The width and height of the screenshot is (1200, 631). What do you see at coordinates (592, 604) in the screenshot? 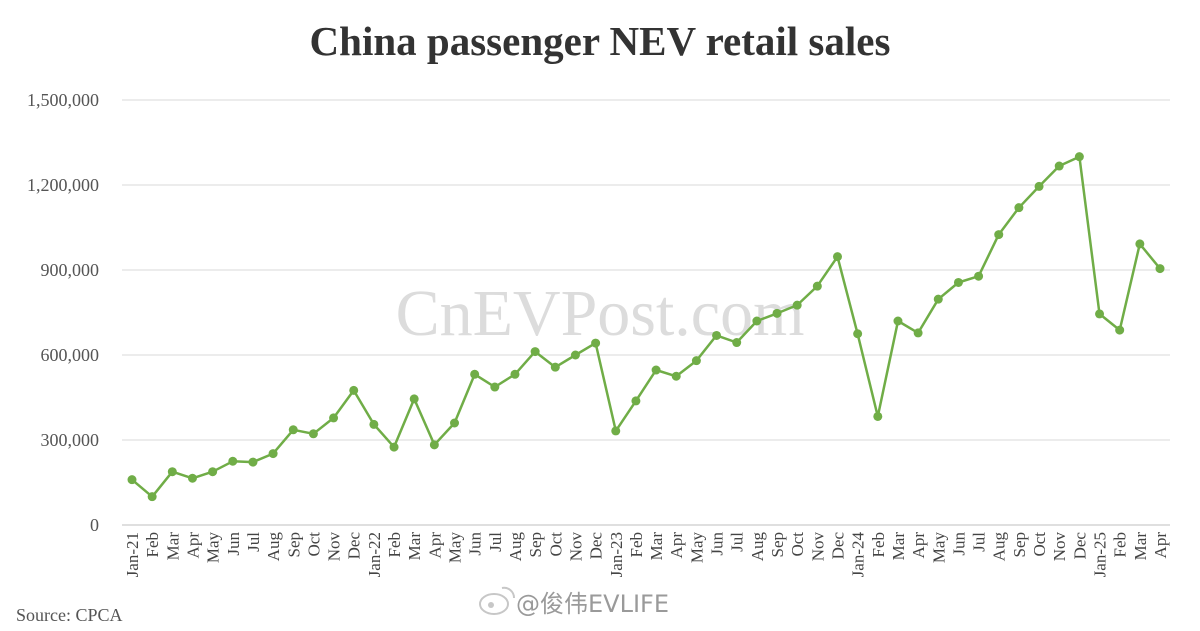
I see `credit-handle: @俊伟EVLIFE` at bounding box center [592, 604].